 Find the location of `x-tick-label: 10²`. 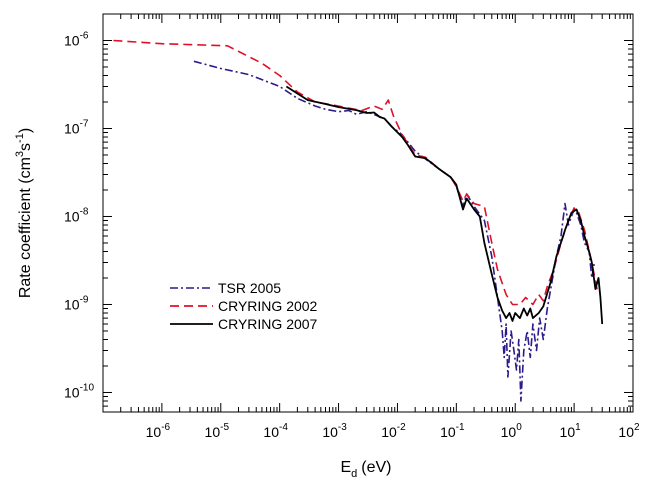

x-tick-label: 10² is located at coordinates (629, 431).